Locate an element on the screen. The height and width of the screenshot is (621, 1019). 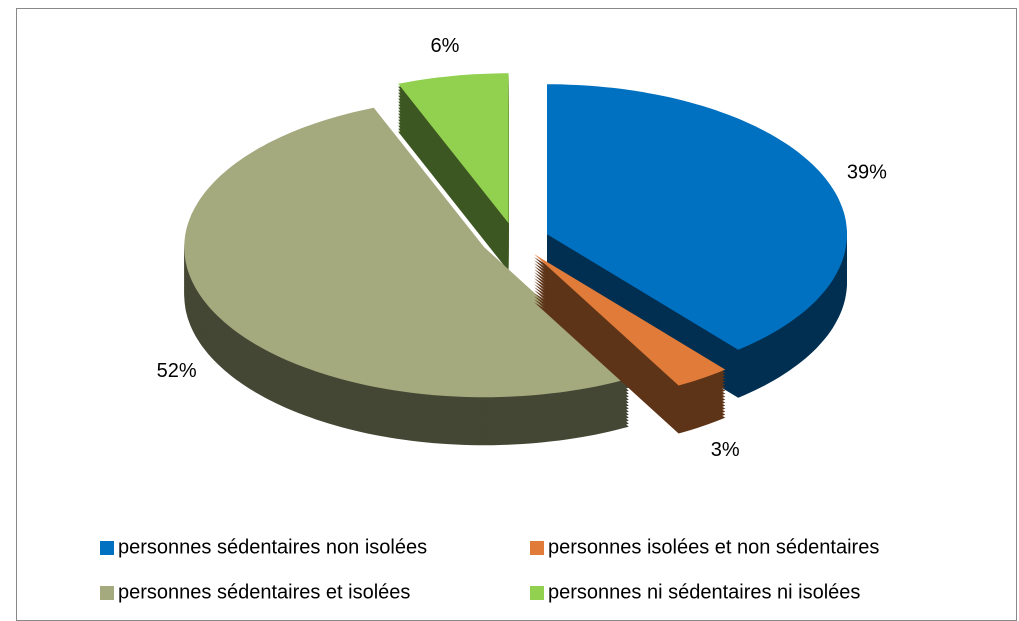
legend-label: personnes isolées et non sédentaires is located at coordinates (713, 547).